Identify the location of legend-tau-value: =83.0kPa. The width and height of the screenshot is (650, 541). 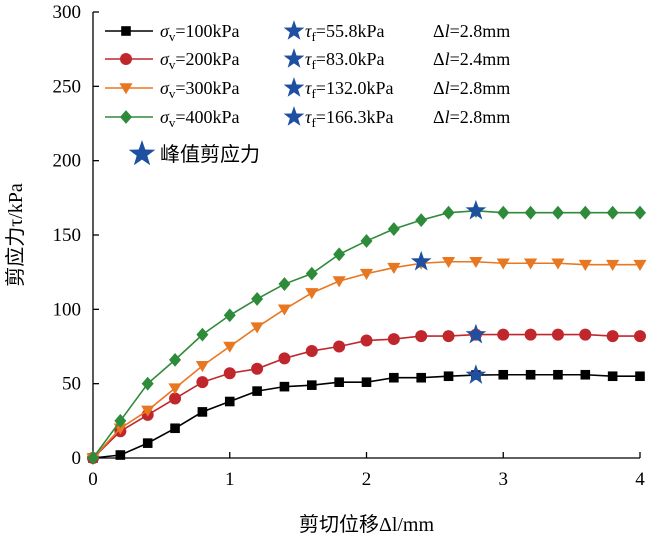
(350, 59).